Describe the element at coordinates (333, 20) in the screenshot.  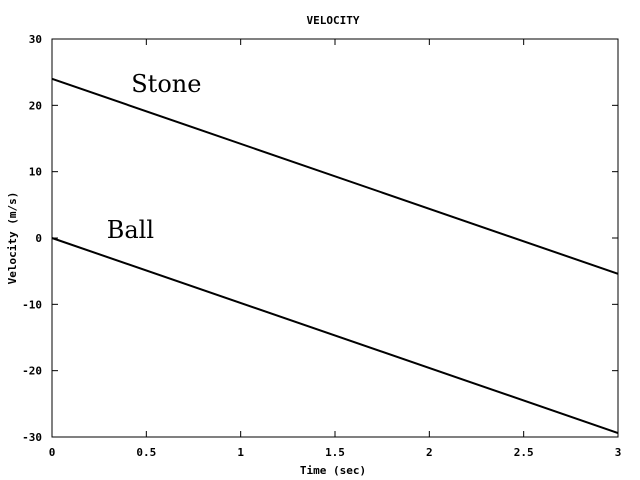
I see `chart-title: VELOCITY` at that location.